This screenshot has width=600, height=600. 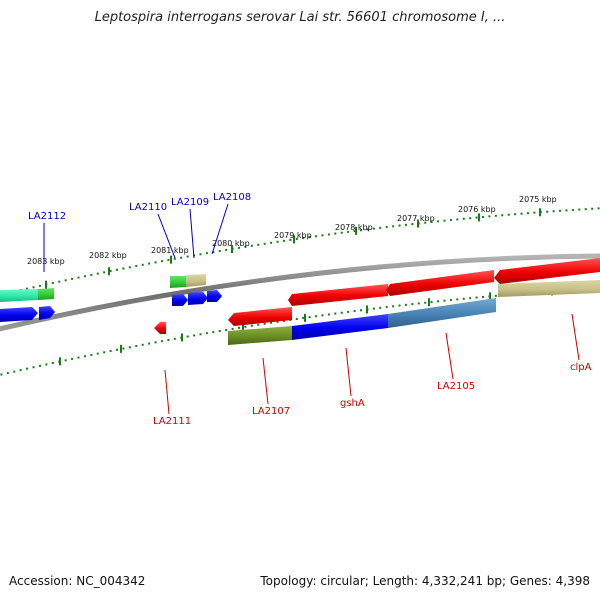 I want to click on outer-scale-ring, so click(x=300, y=251).